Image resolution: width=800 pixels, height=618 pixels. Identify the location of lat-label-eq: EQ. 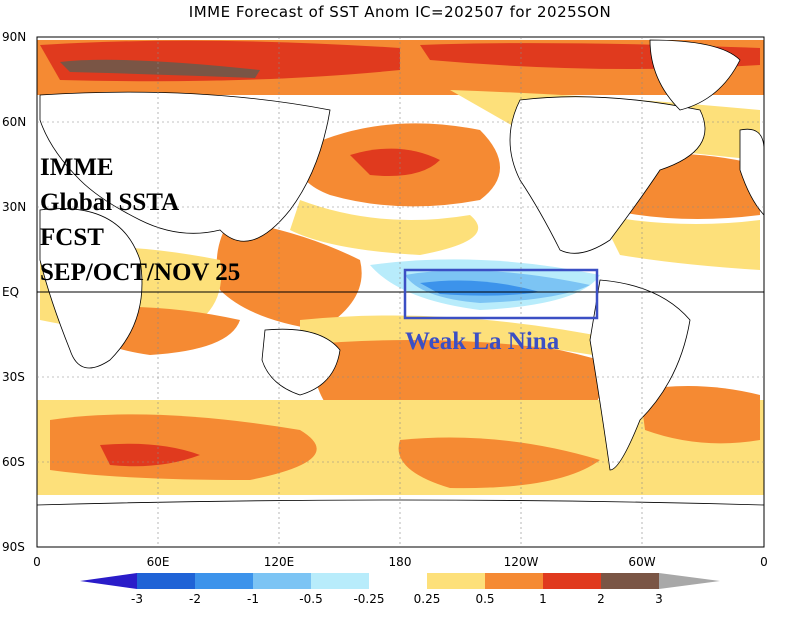
(11, 292).